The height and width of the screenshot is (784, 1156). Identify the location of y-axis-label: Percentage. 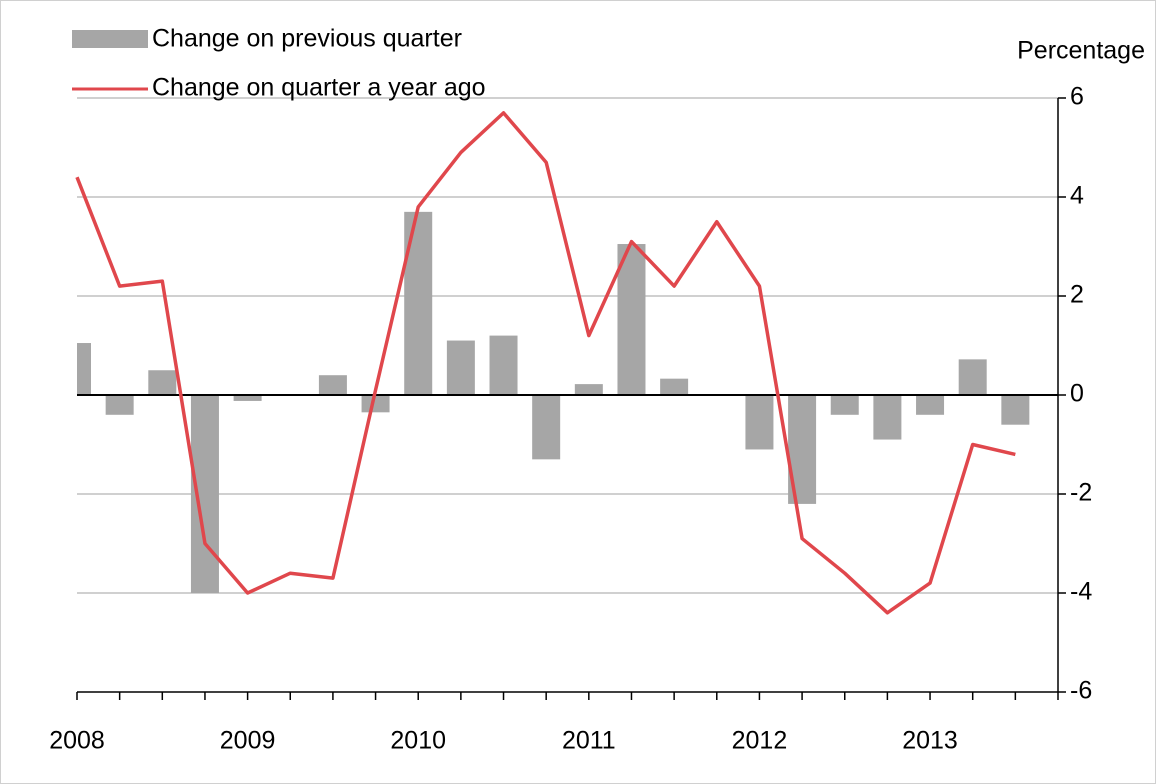
(1081, 51).